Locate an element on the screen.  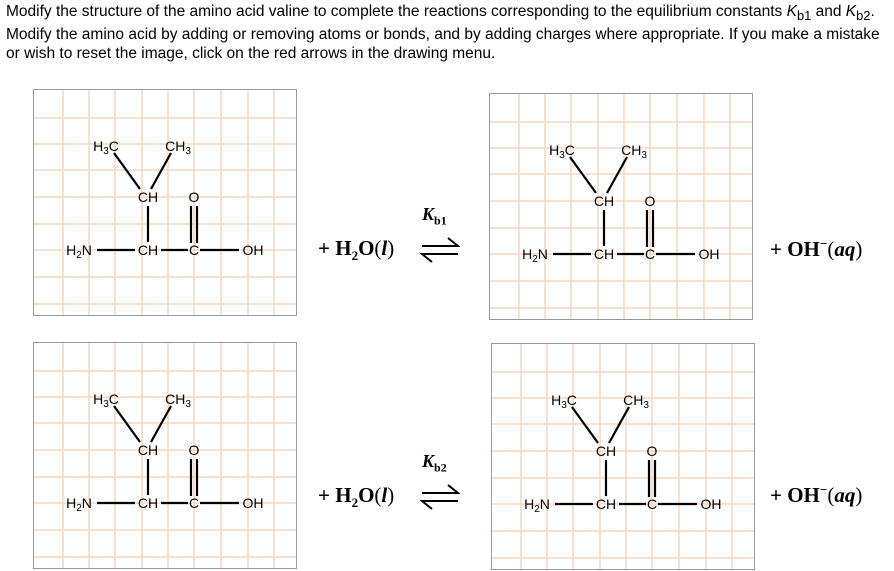
drawing-canvas-kb1-product: H3C CH3 CH O H2N CH C OH is located at coordinates (621, 206).